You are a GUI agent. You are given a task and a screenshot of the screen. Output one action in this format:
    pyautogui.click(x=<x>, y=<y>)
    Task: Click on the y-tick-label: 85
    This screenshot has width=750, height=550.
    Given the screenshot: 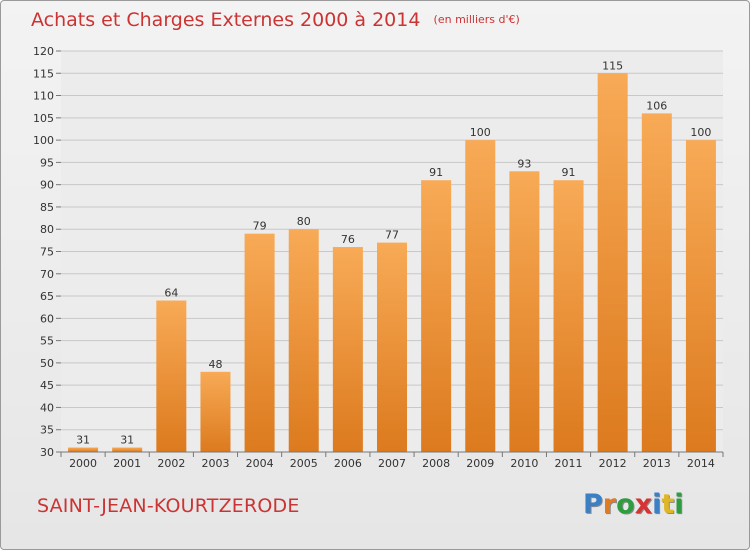 What is the action you would take?
    pyautogui.click(x=47, y=207)
    